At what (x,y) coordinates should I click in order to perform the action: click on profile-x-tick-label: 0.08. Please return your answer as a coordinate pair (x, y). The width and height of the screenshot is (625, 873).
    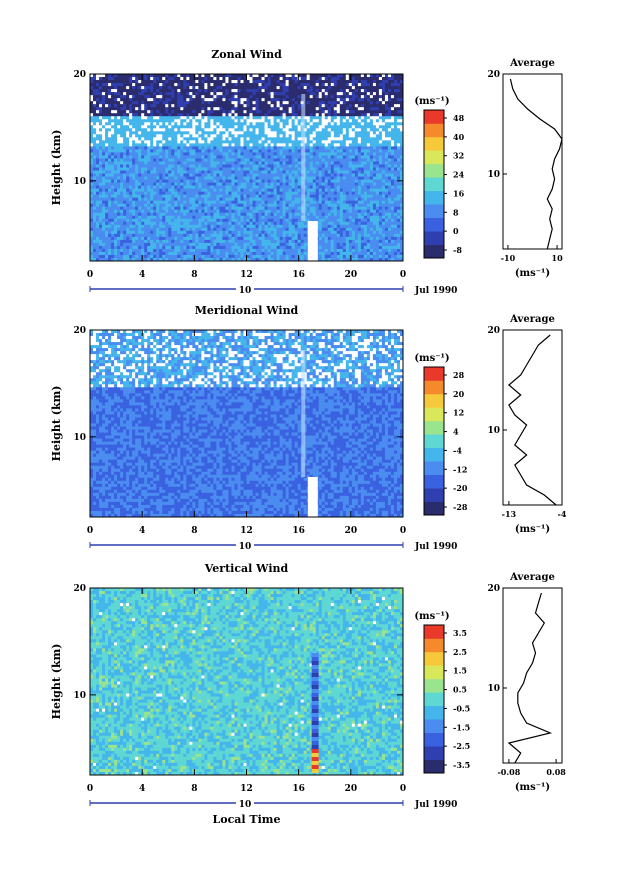
    Looking at the image, I should click on (556, 772).